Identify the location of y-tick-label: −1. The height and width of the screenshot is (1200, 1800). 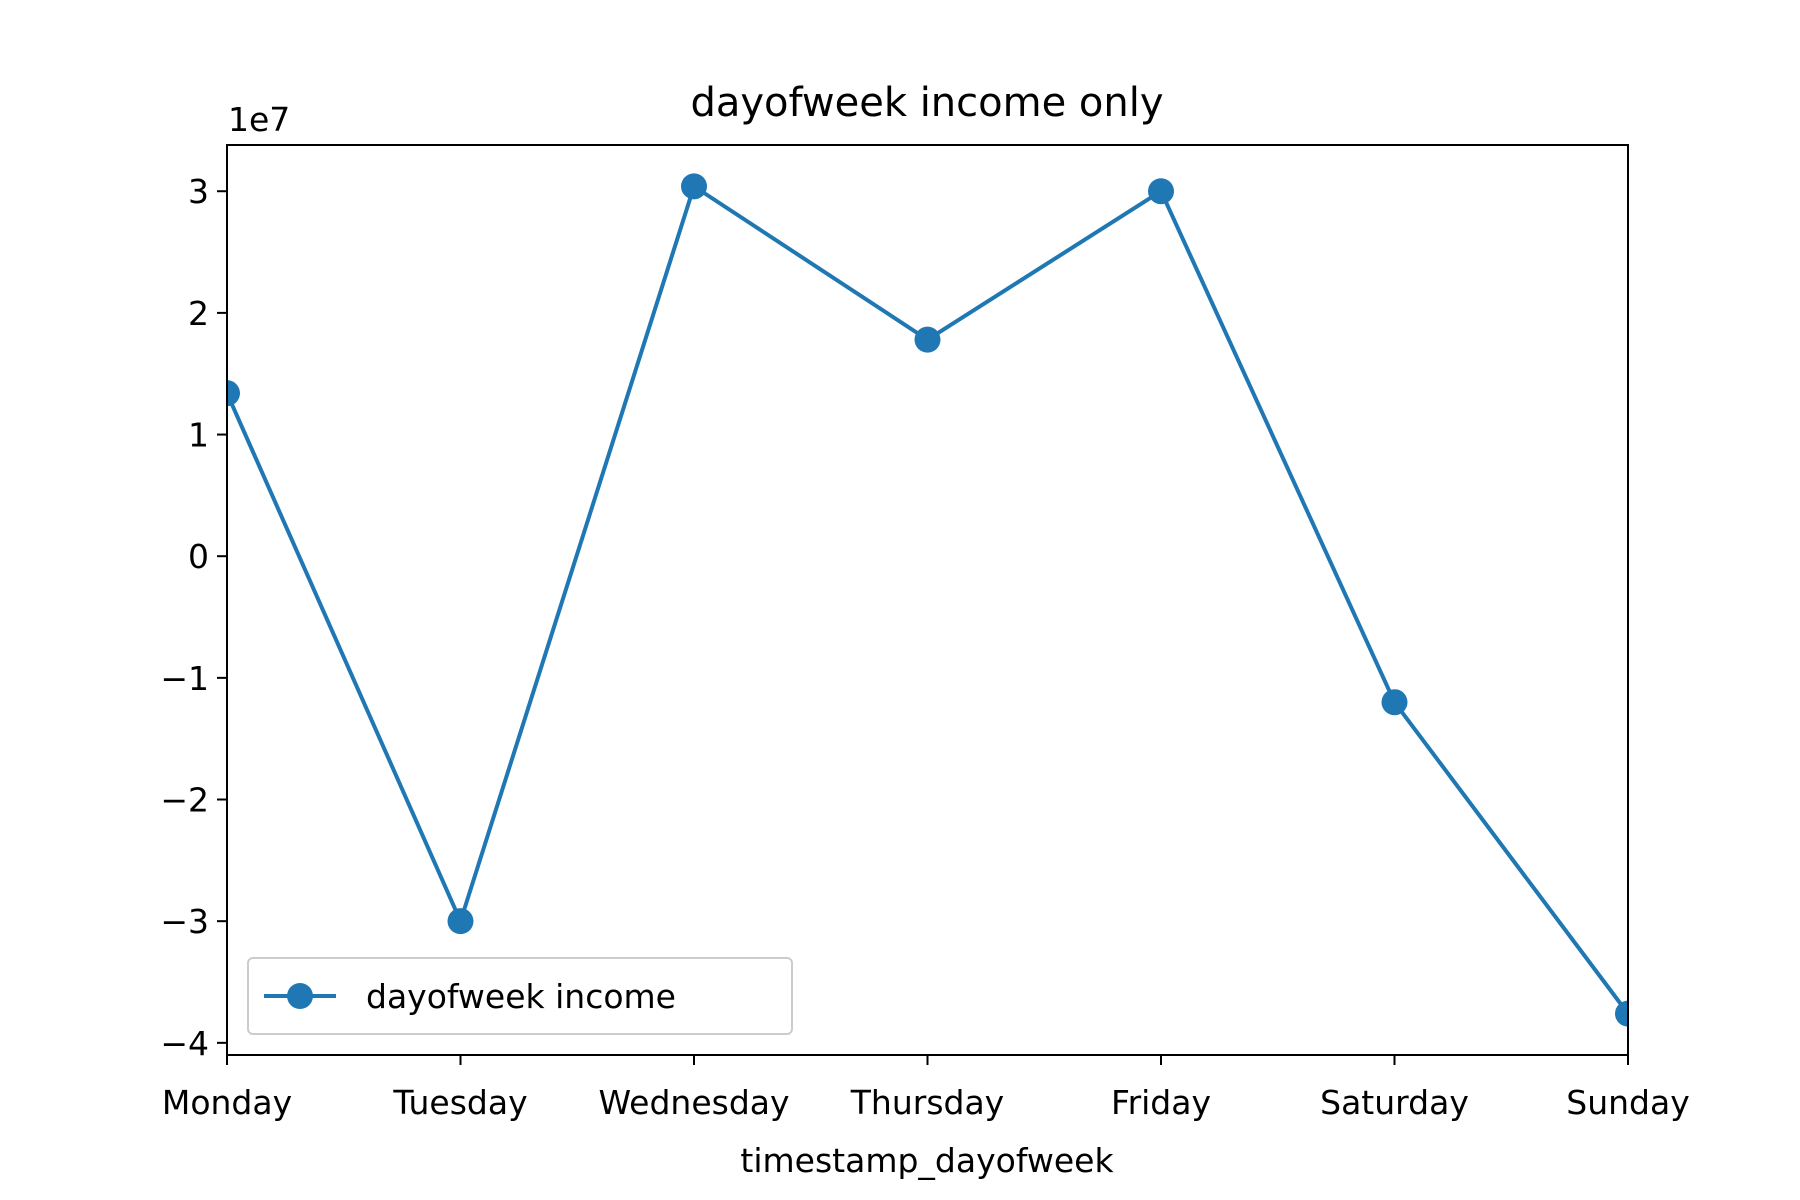
(184, 678).